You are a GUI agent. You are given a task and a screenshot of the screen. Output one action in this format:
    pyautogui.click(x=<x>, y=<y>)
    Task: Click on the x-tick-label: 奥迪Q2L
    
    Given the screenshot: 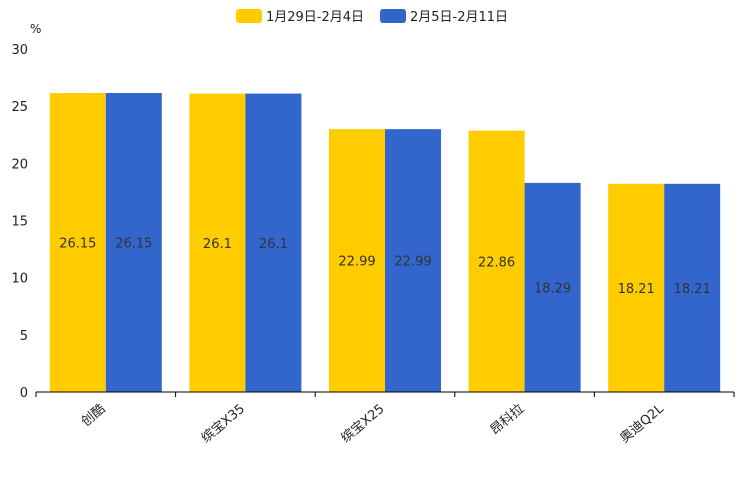 What is the action you would take?
    pyautogui.click(x=642, y=423)
    